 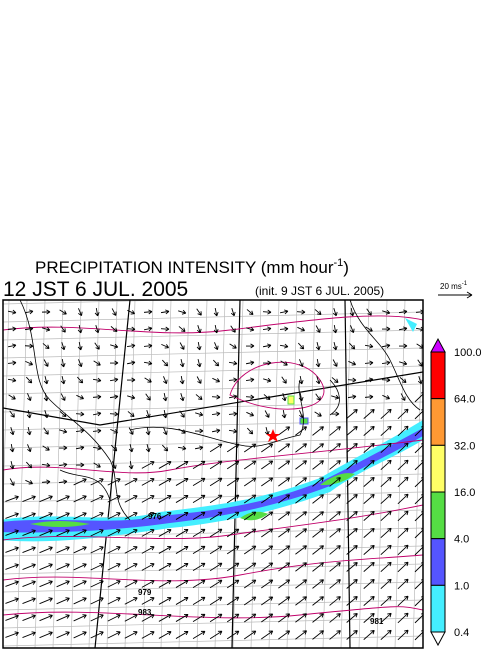 I want to click on wind-scale-head, so click(x=469, y=295).